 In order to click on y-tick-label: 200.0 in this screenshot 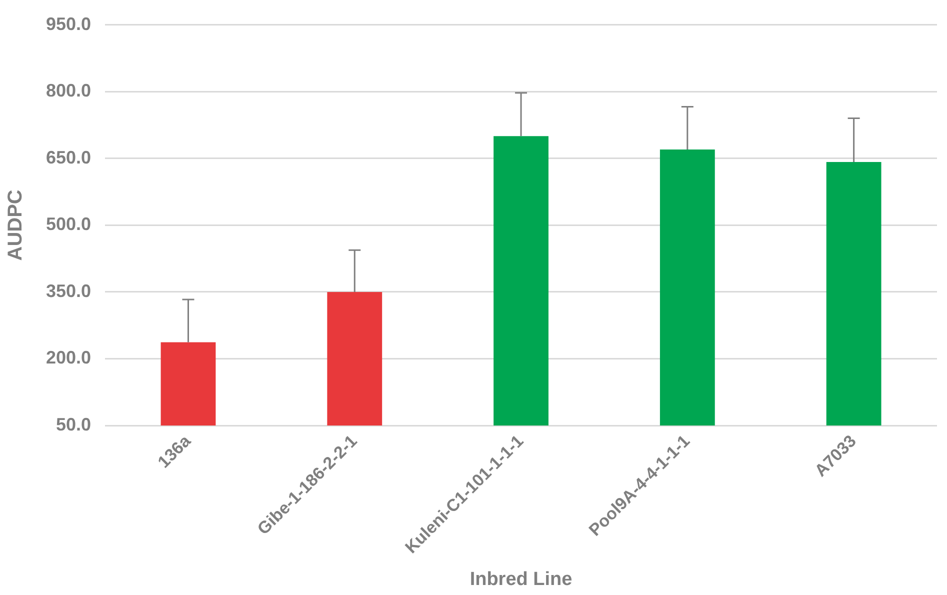, I will do `click(69, 358)`.